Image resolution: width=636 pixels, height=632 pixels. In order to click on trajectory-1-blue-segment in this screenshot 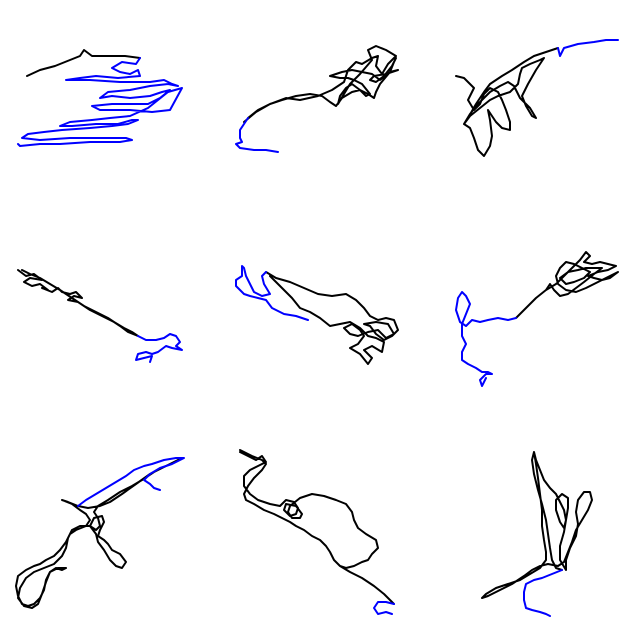, I will do `click(100, 102)`.